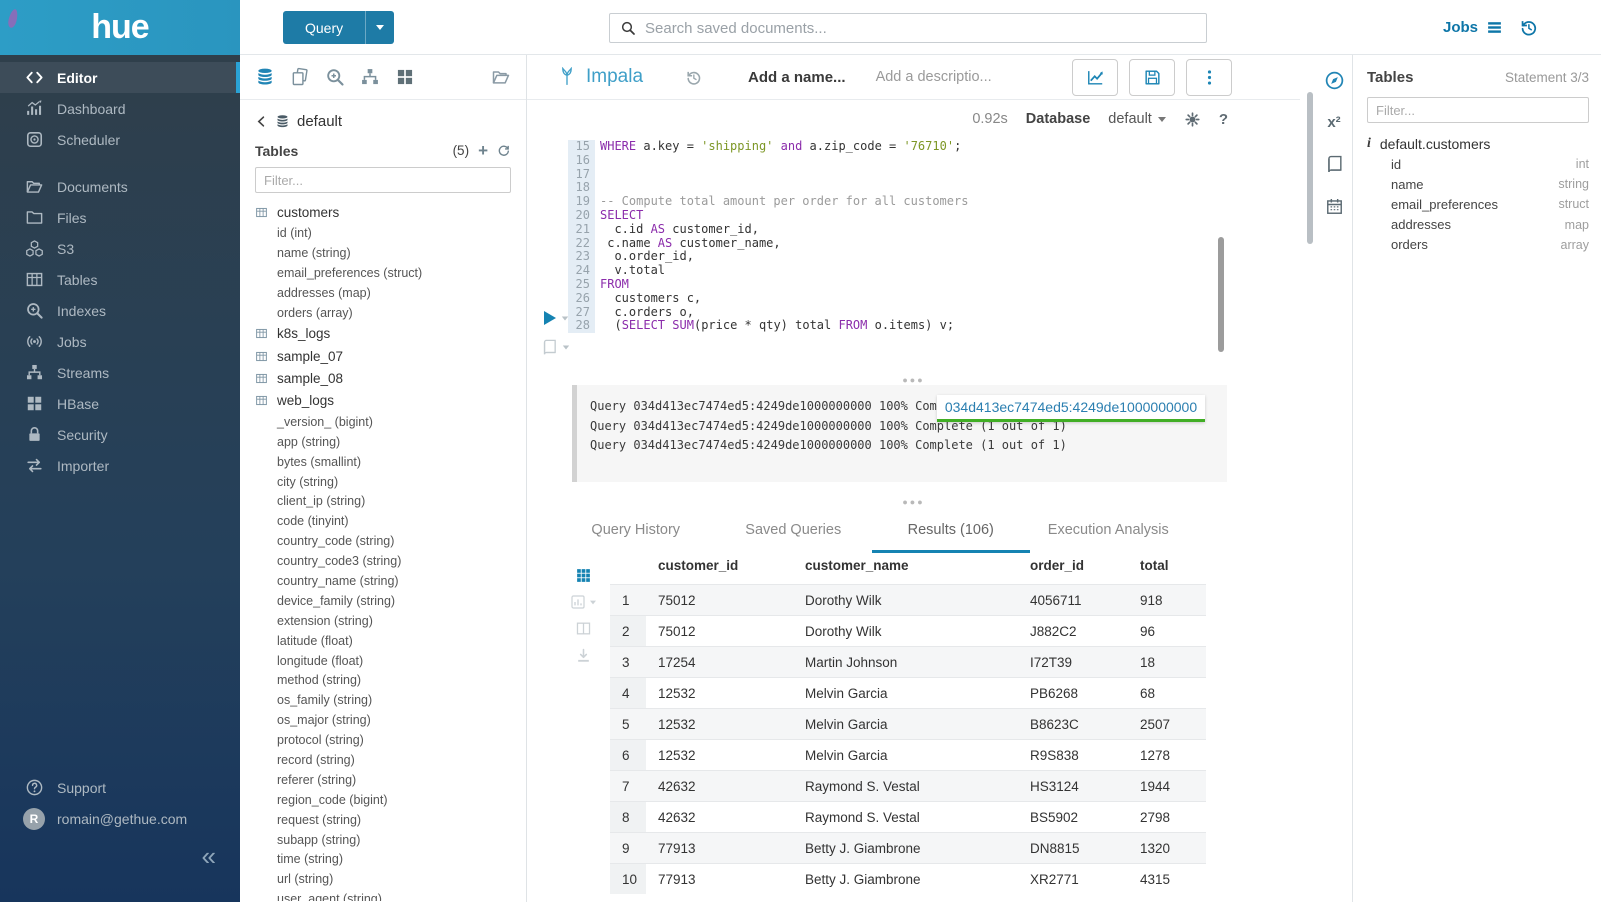 Image resolution: width=1601 pixels, height=902 pixels. What do you see at coordinates (319, 680) in the screenshot?
I see `column-item: method (string)` at bounding box center [319, 680].